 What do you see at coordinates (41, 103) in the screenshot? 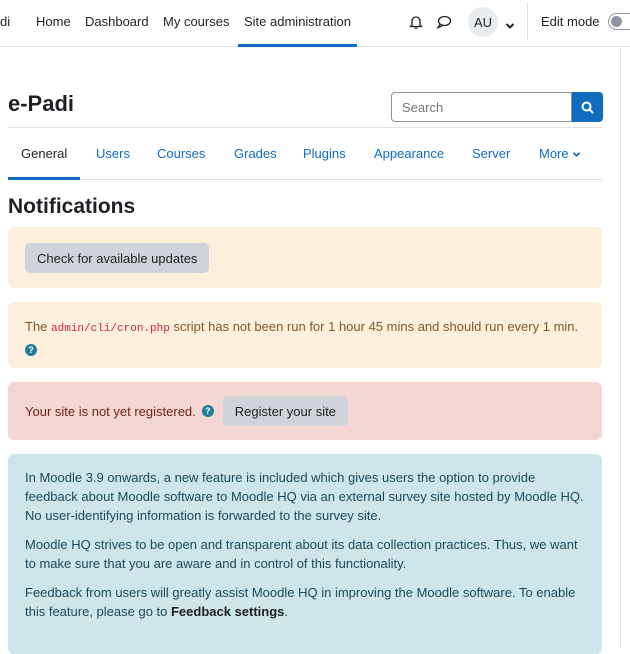
I see `site-title: e-Padi` at bounding box center [41, 103].